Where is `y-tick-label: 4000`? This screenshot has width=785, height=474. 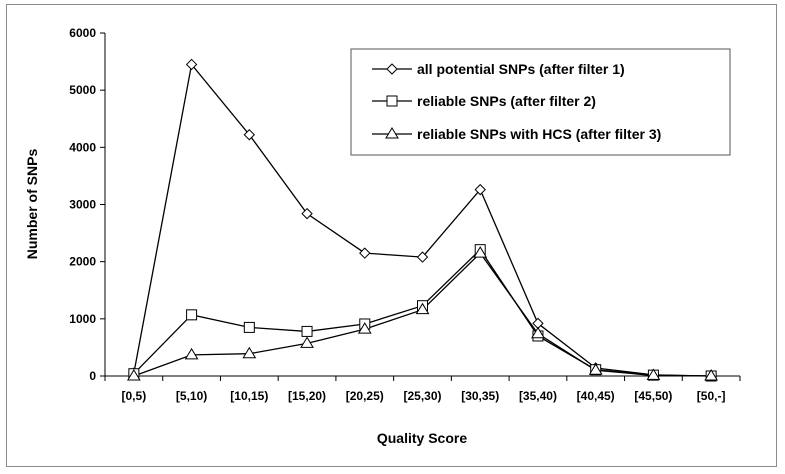 y-tick-label: 4000 is located at coordinates (82, 147).